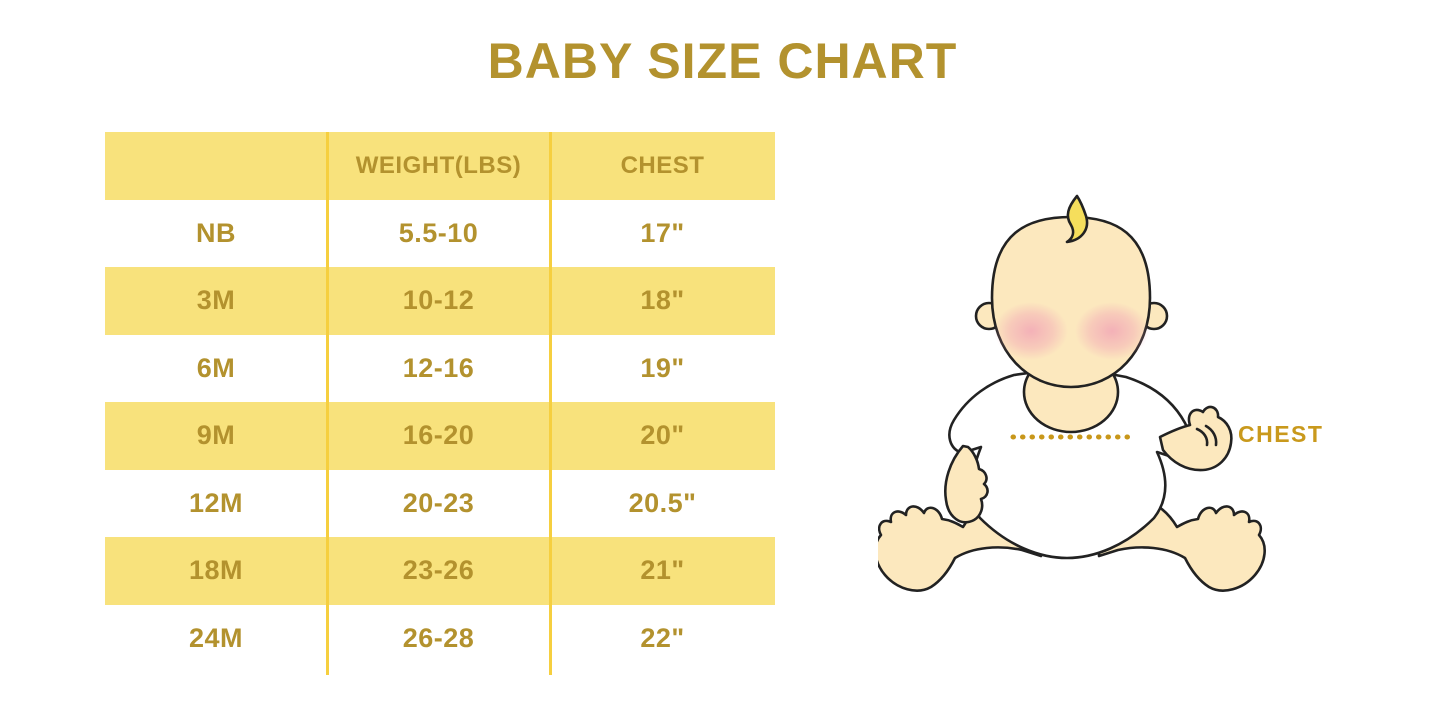 The height and width of the screenshot is (723, 1445). Describe the element at coordinates (966, 484) in the screenshot. I see `baby-arm-left` at that location.